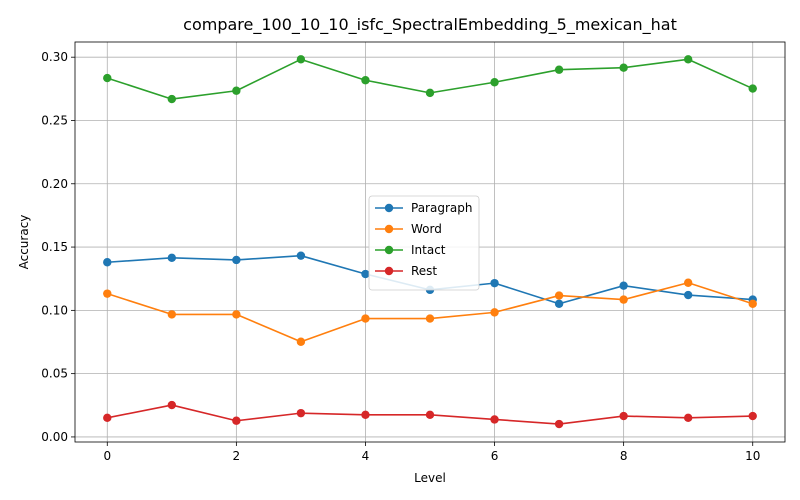 The width and height of the screenshot is (800, 500). What do you see at coordinates (408, 229) in the screenshot?
I see `legend-item-word: Word` at bounding box center [408, 229].